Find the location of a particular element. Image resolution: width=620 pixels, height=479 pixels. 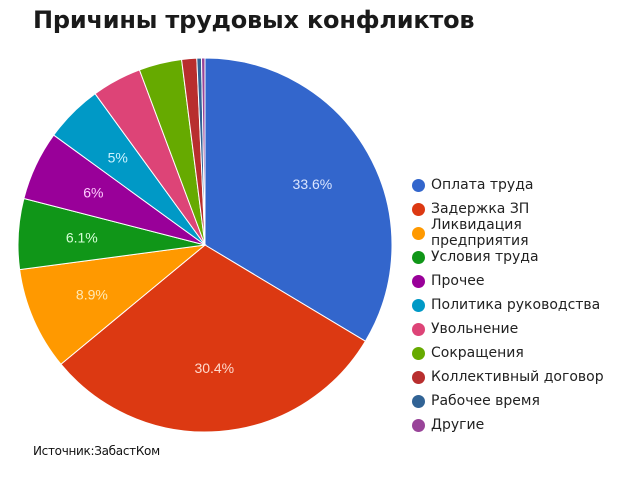

legend-item: Другие is located at coordinates (516, 425).